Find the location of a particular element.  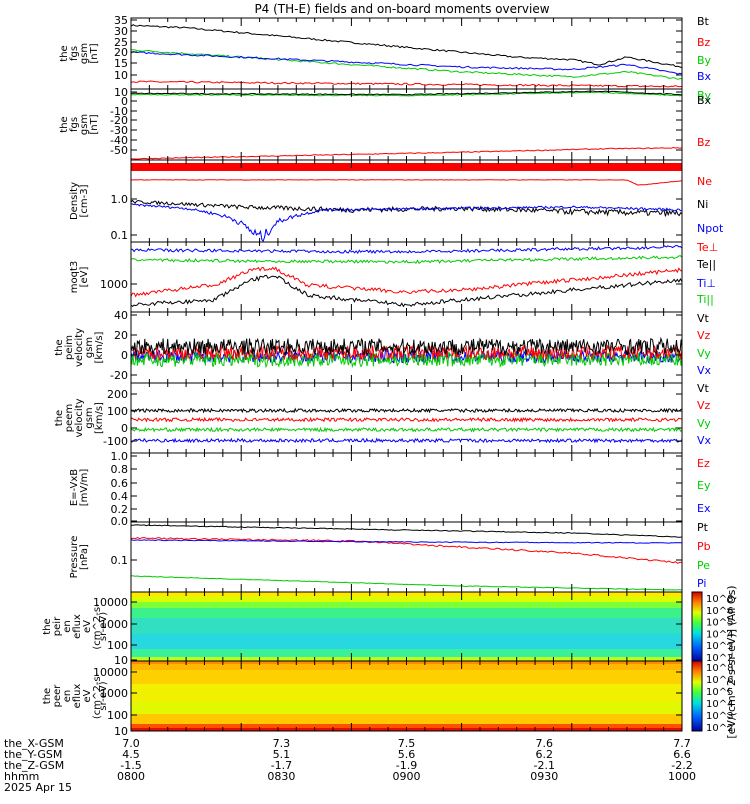

xaxis-value: 6.6 is located at coordinates (682, 754).